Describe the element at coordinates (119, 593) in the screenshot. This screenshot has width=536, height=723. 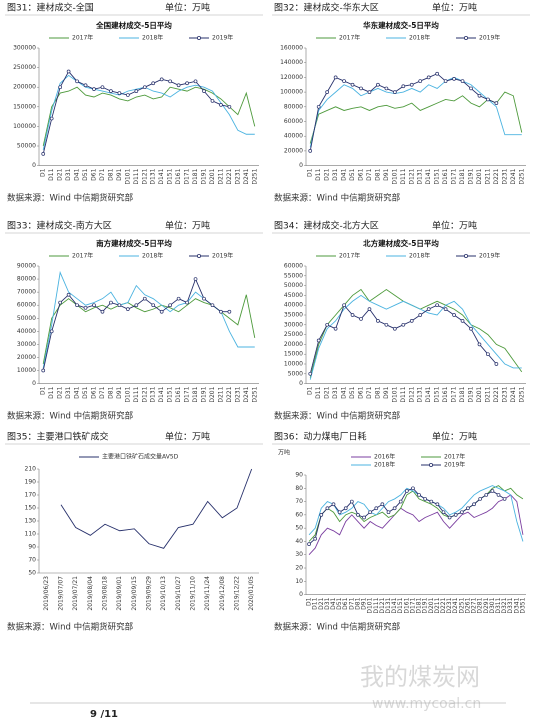
I see `x-tick-label: 2019/09/01` at that location.